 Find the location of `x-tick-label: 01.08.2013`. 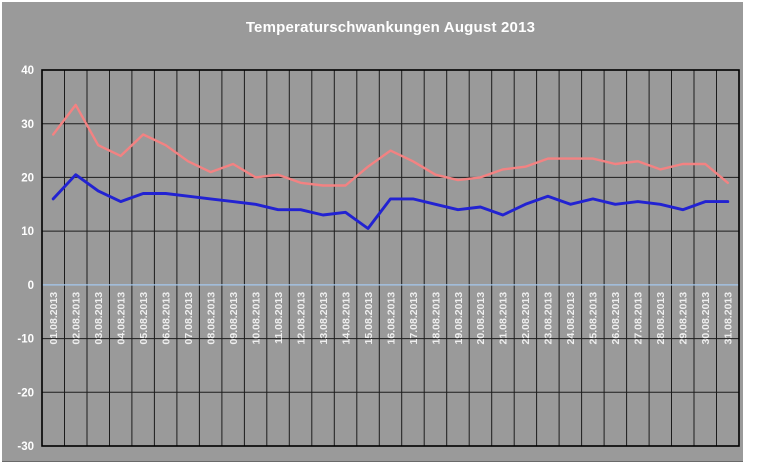

x-tick-label: 01.08.2013 is located at coordinates (54, 318).